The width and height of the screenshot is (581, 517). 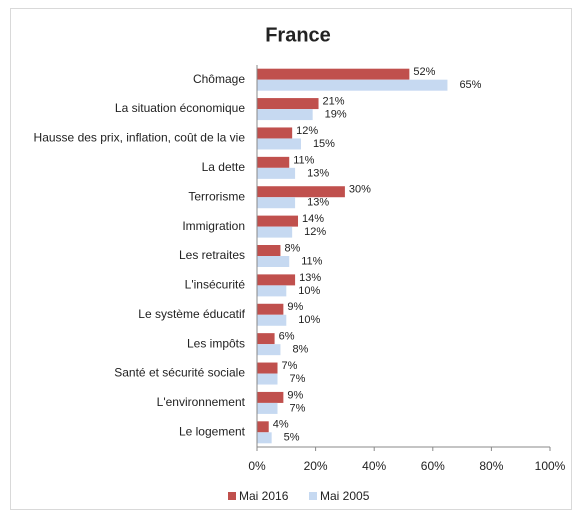 What do you see at coordinates (264, 496) in the screenshot?
I see `legend-label: Mai 2016` at bounding box center [264, 496].